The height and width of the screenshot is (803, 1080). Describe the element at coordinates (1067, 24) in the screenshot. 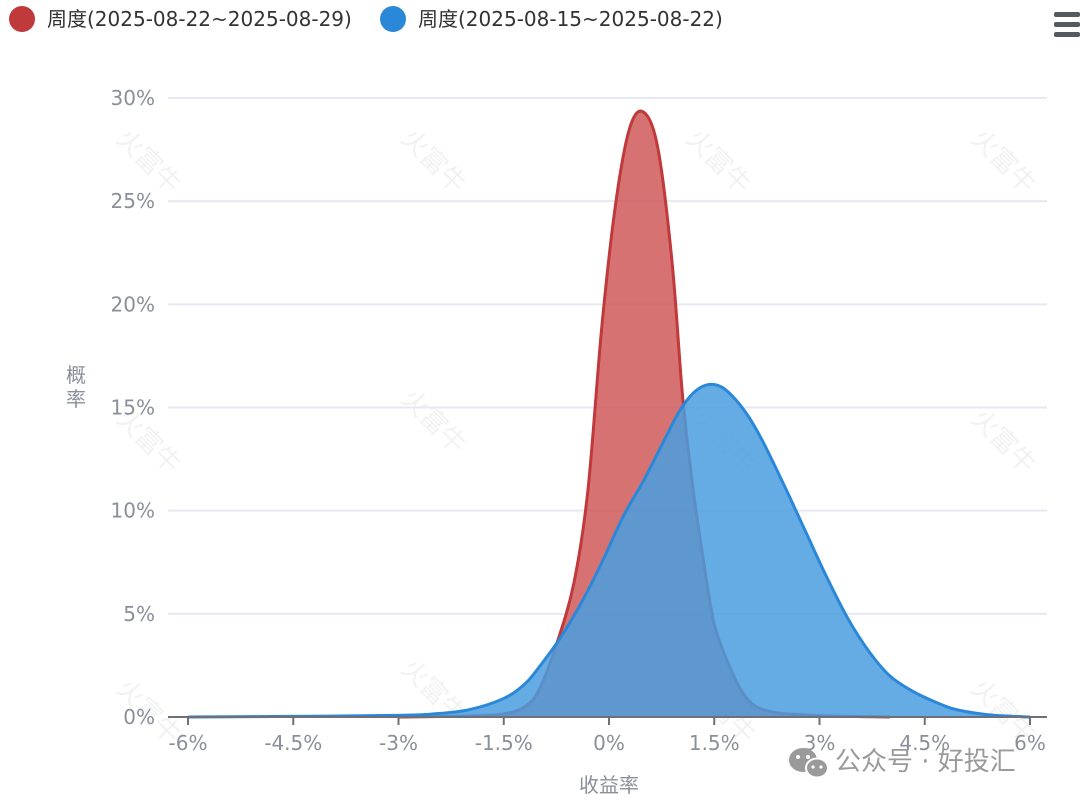

I see `hamburger-menu-icon` at that location.